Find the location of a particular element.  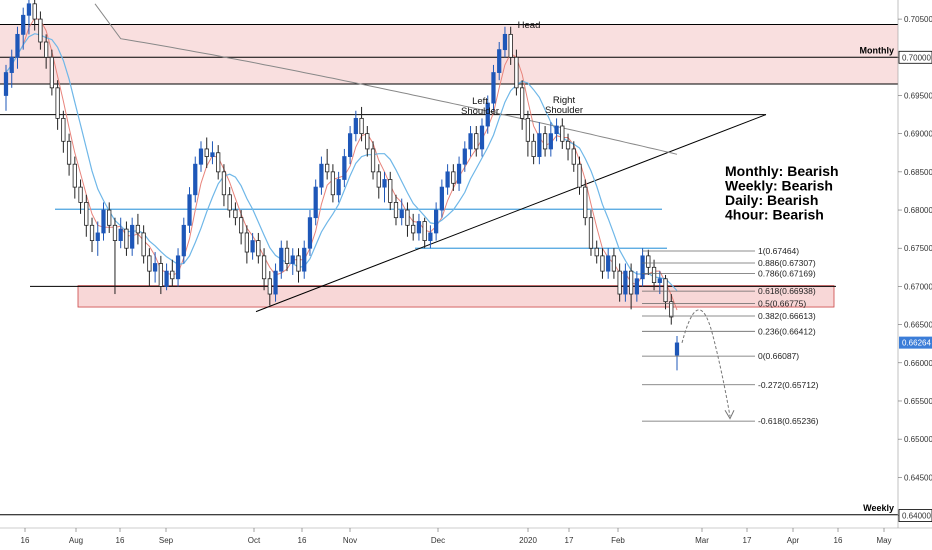

y-tick-label-11: 0.65000 is located at coordinates (918, 439).